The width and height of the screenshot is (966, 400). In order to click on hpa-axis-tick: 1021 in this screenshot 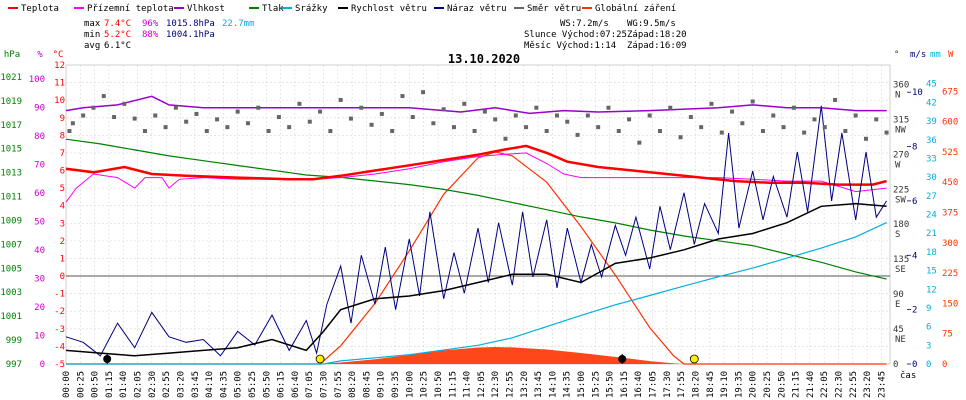, I will do `click(11, 78)`.